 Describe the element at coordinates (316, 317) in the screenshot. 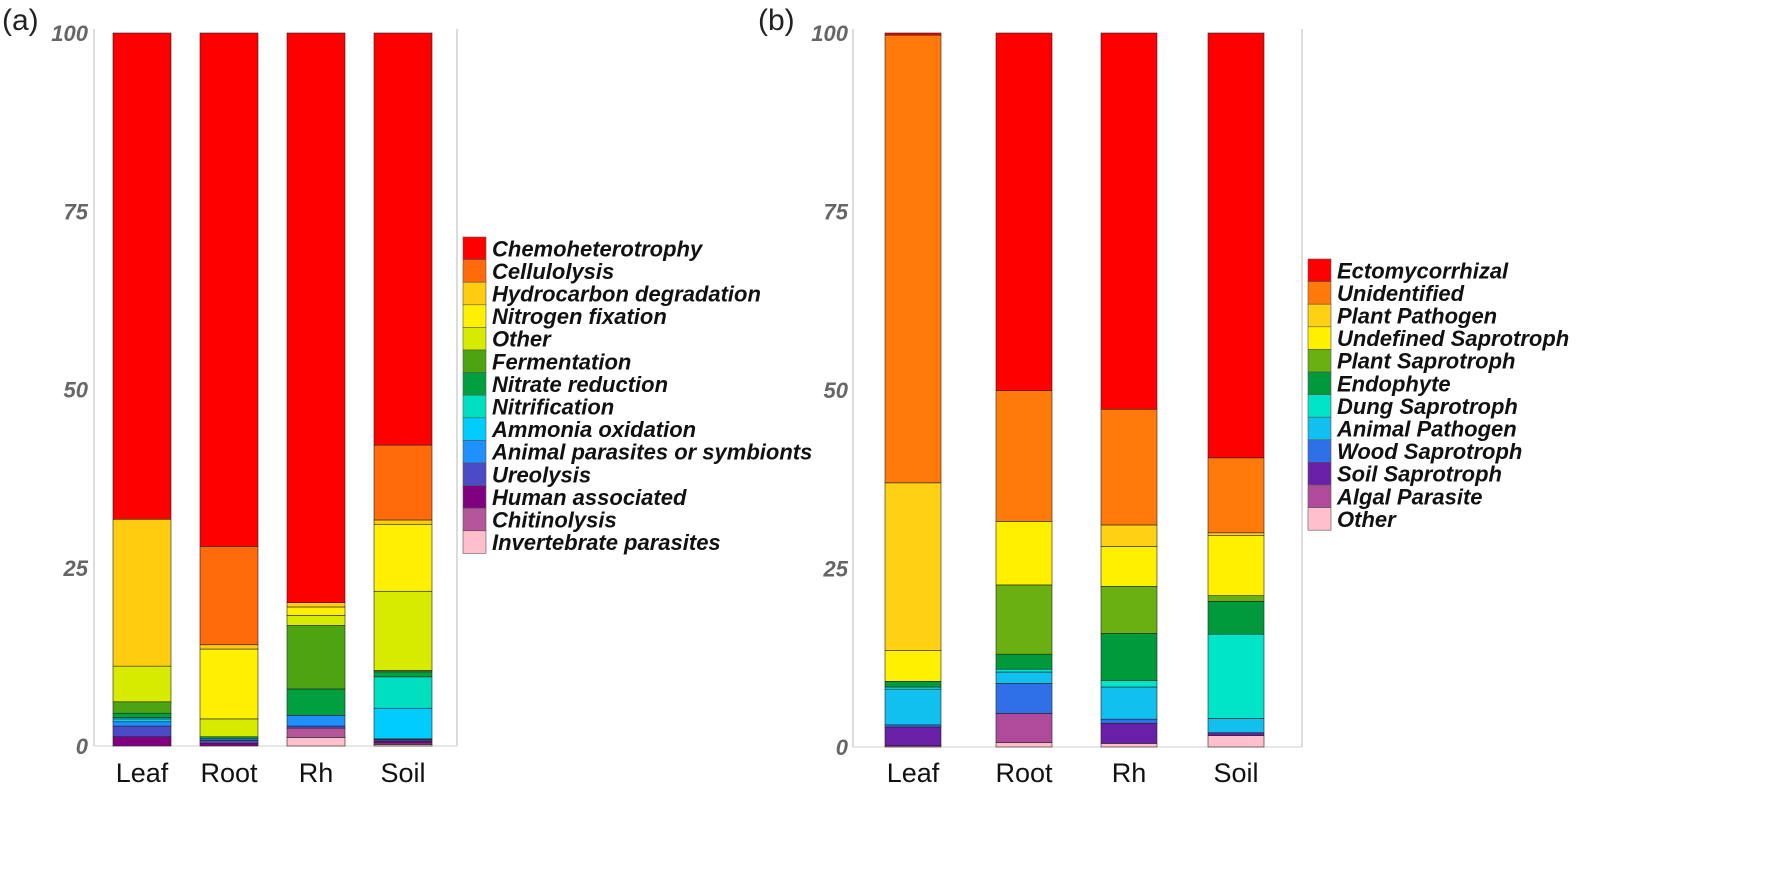

I see `bar-segment-rh-chemoheterotrophy` at that location.